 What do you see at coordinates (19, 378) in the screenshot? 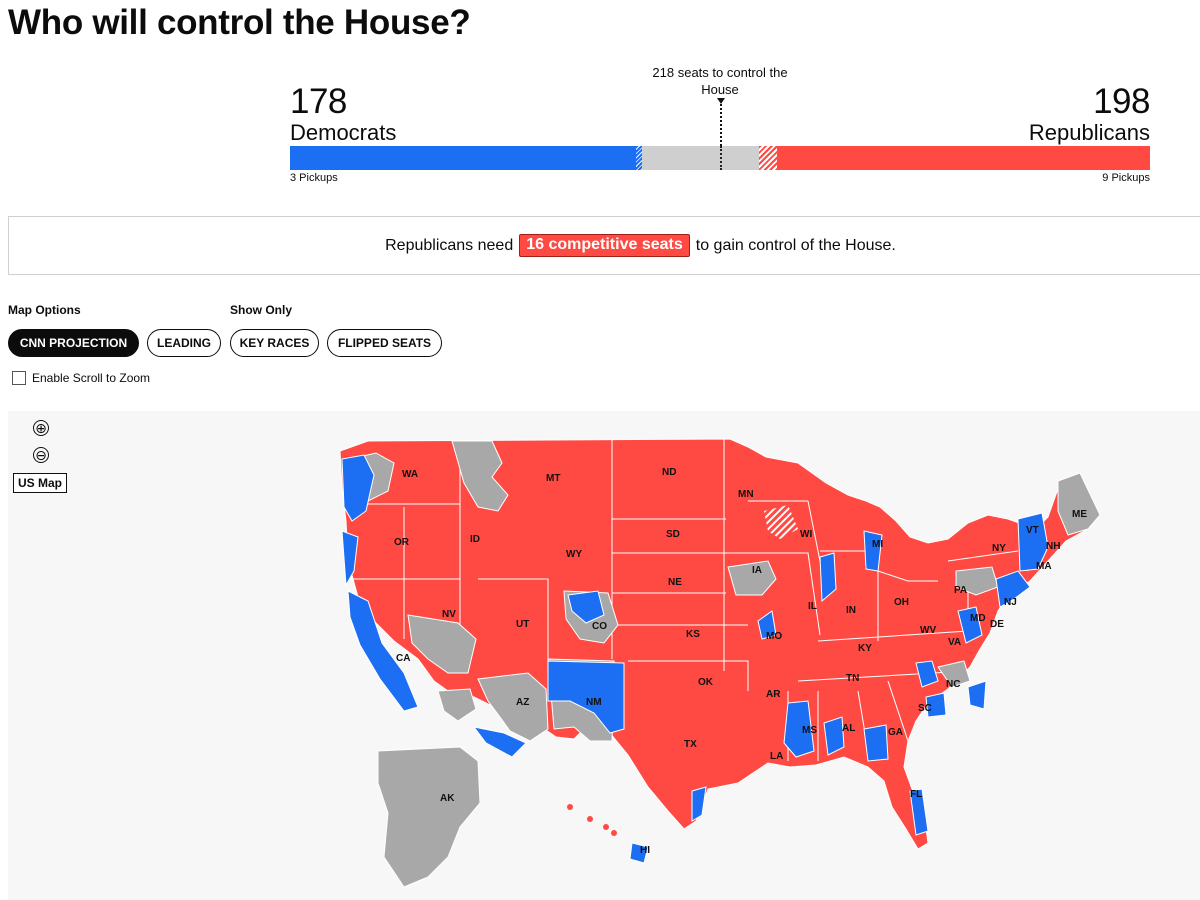
I see `scroll-zoom-checkbox` at bounding box center [19, 378].